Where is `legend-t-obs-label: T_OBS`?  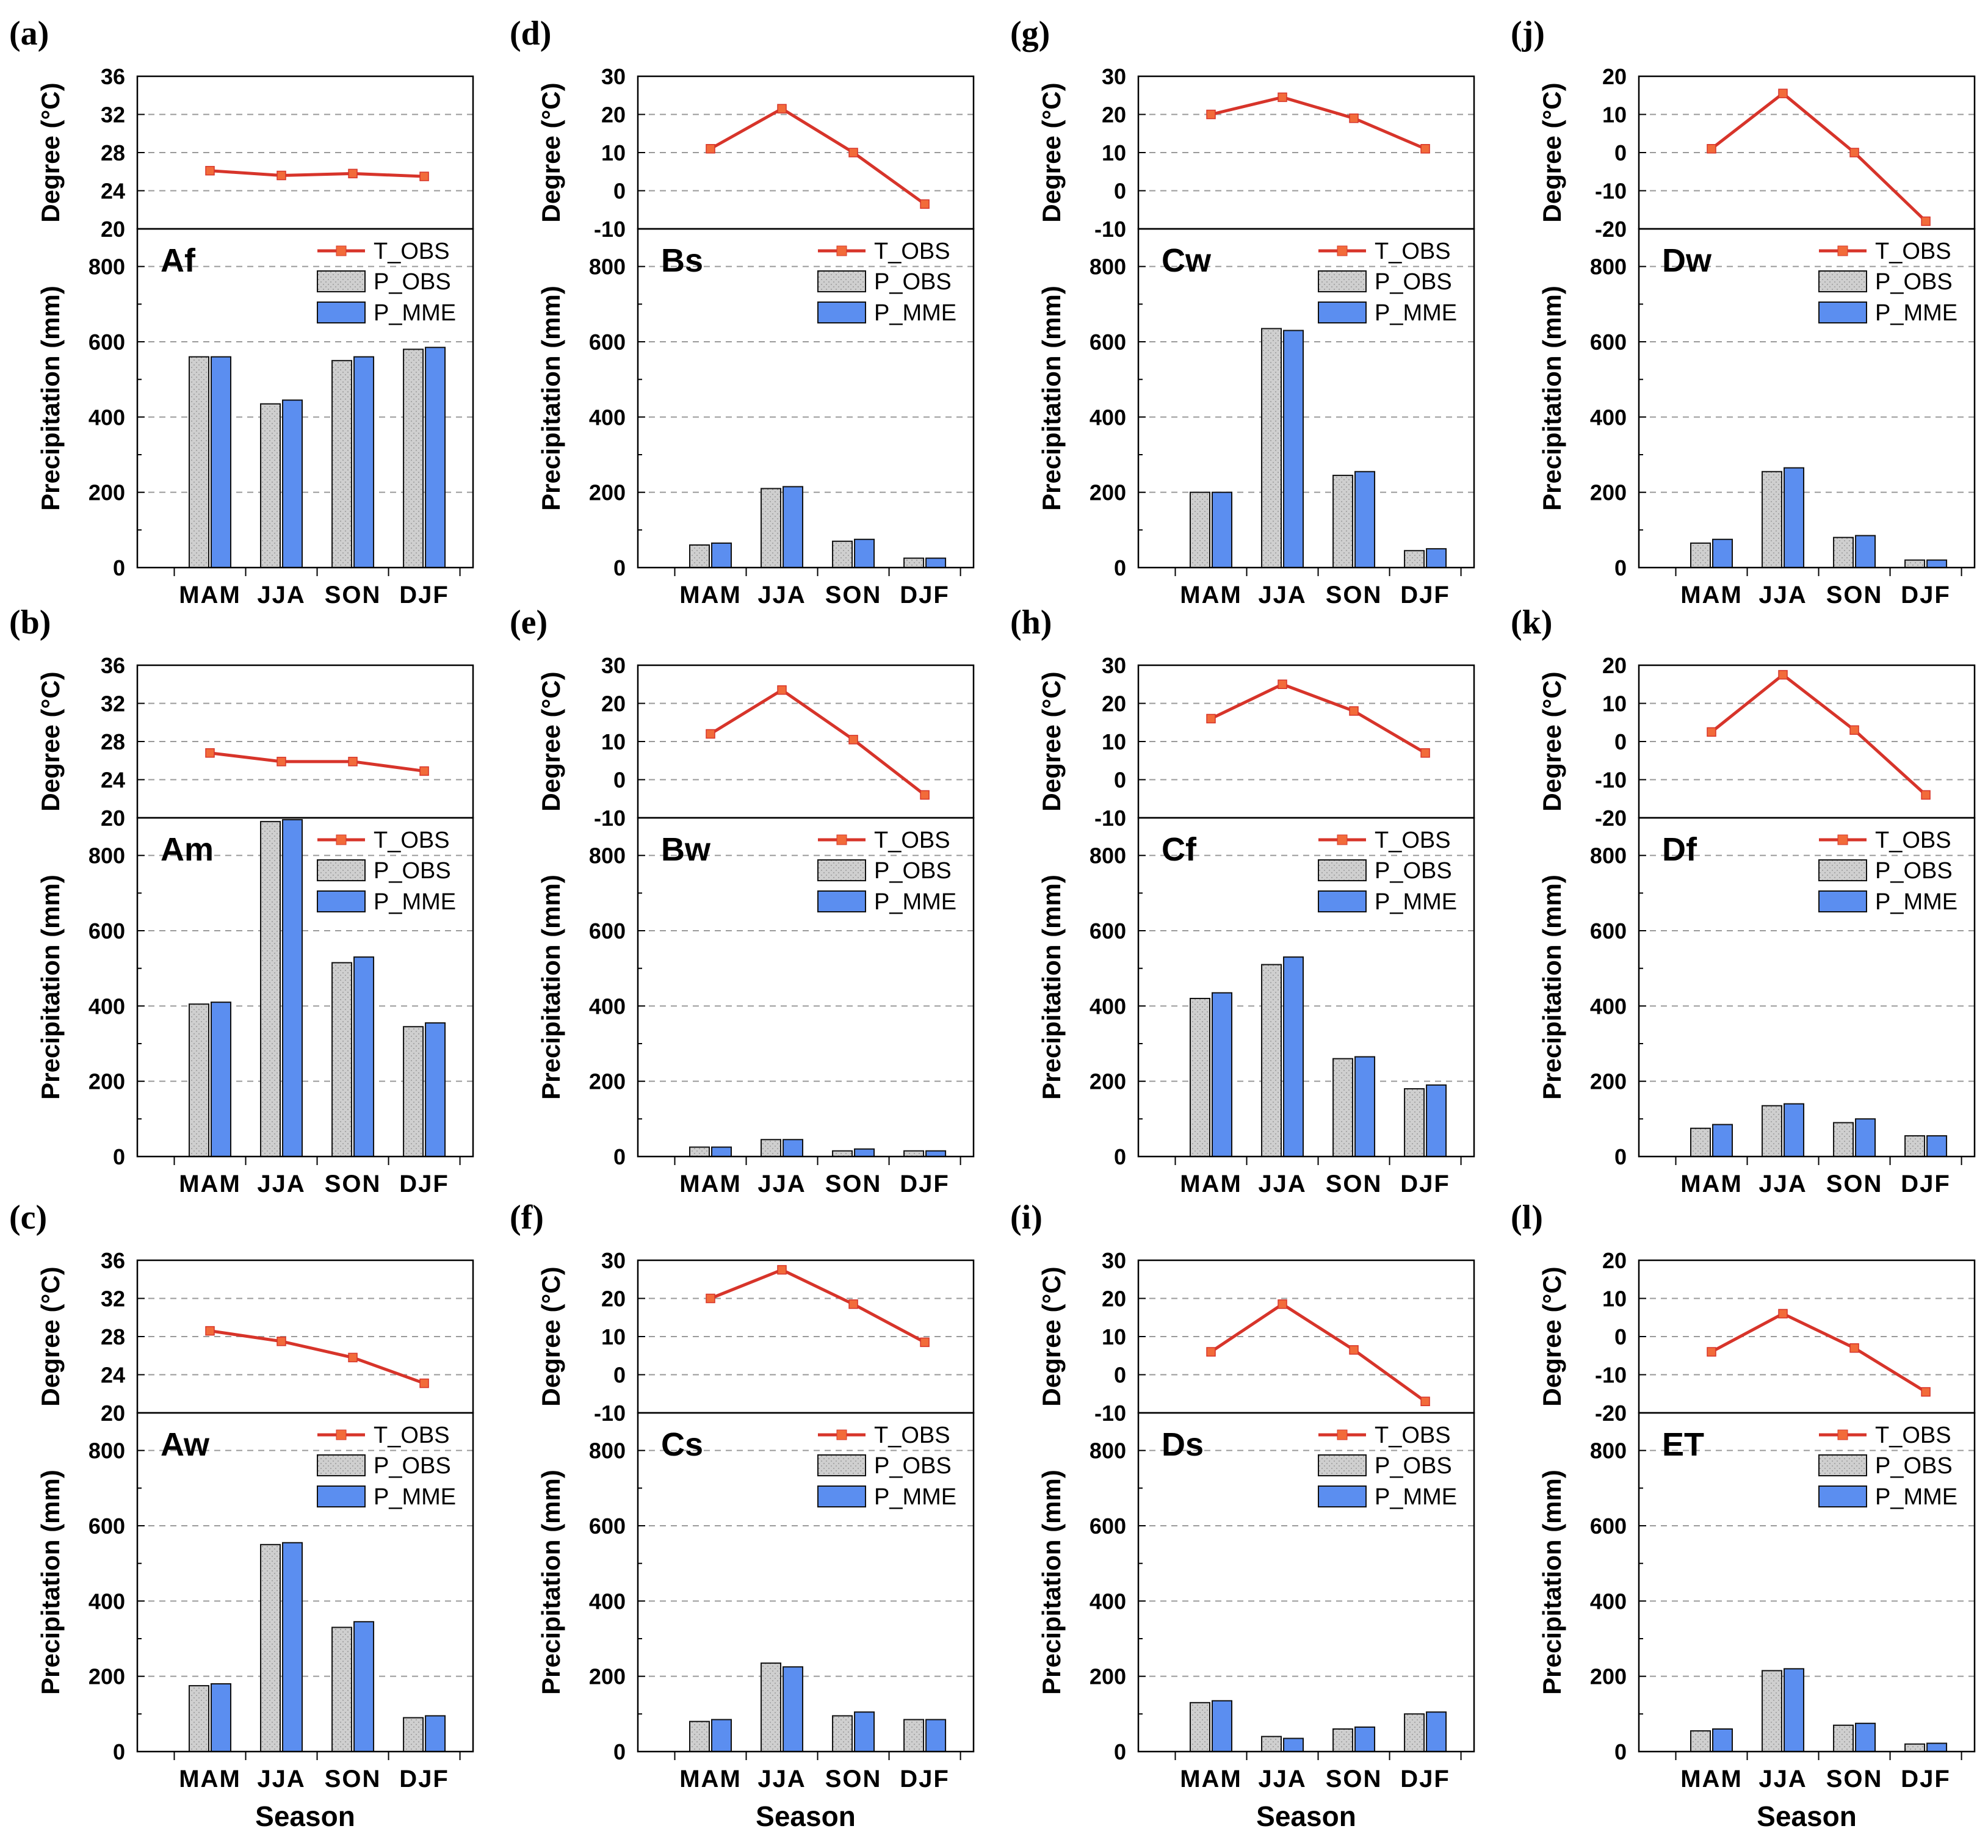
legend-t-obs-label: T_OBS is located at coordinates (412, 1435).